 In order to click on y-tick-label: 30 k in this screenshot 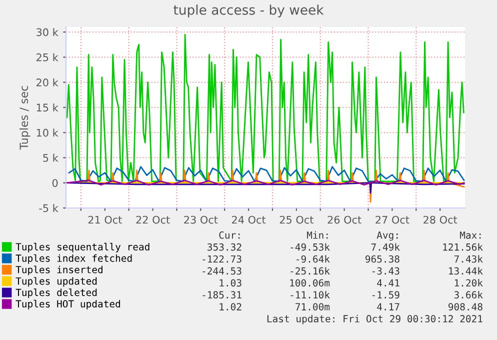, I will do `click(47, 32)`.